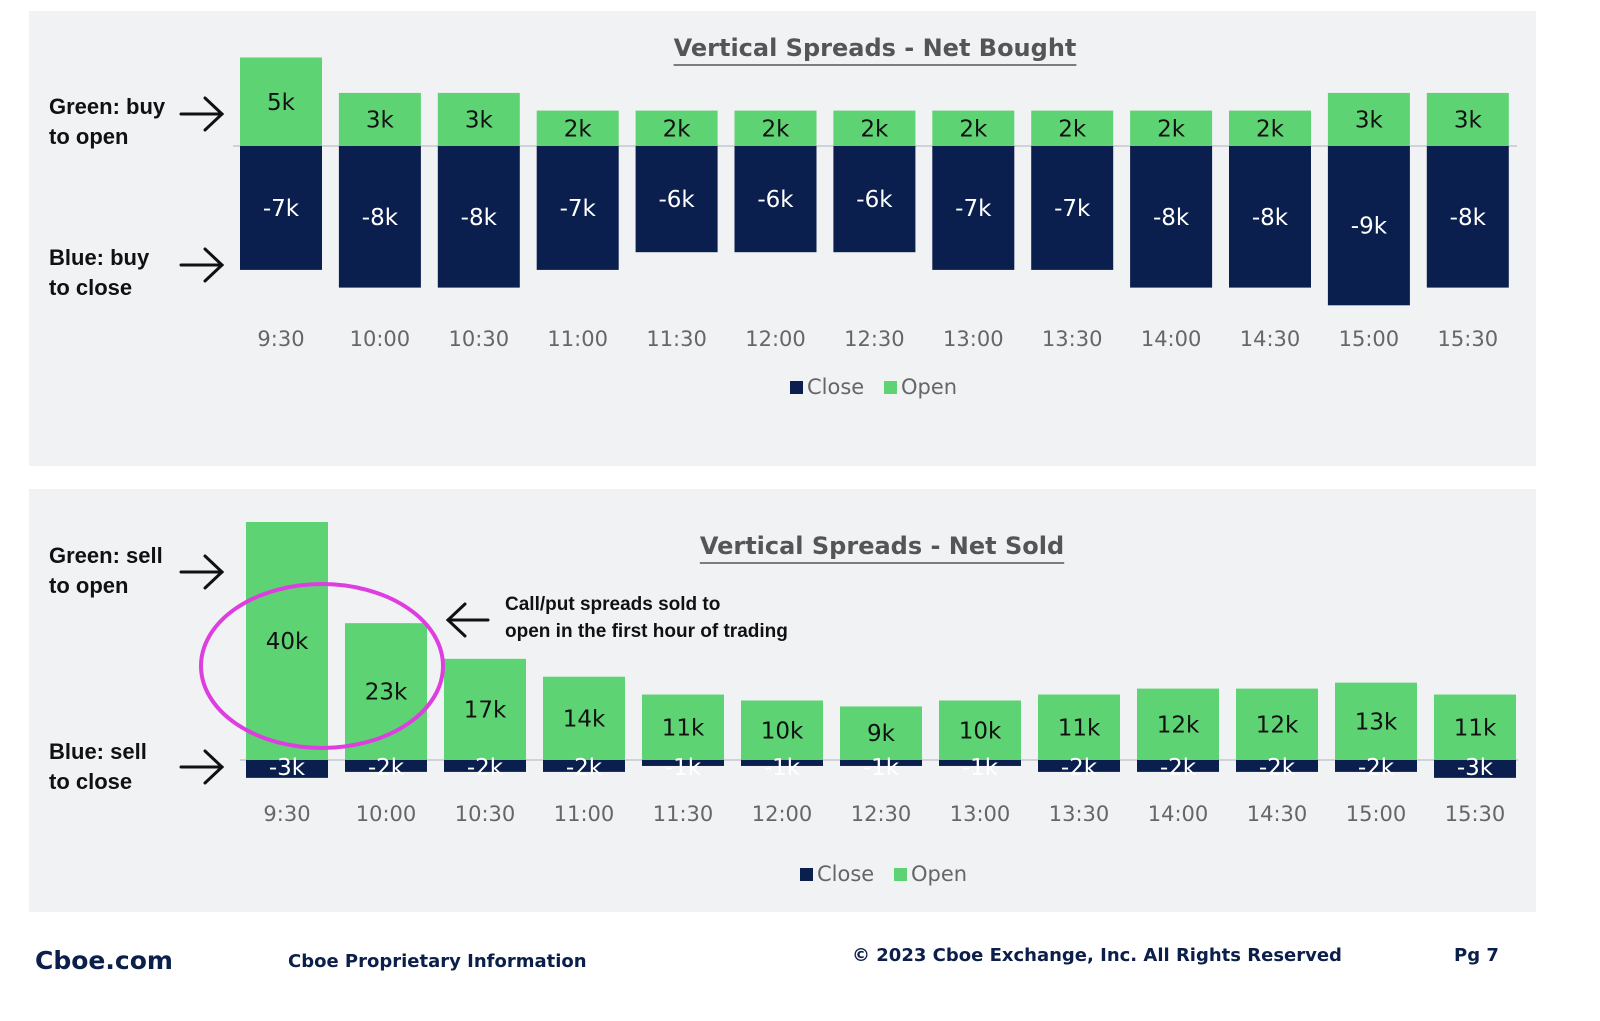 The width and height of the screenshot is (1600, 1021). I want to click on open-data-label: 12k, so click(1178, 725).